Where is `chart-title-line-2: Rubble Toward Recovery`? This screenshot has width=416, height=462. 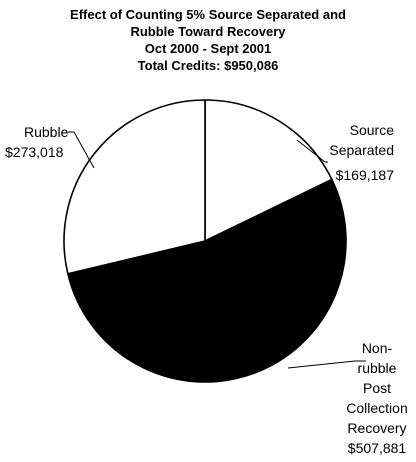
chart-title-line-2: Rubble Toward Recovery is located at coordinates (208, 31).